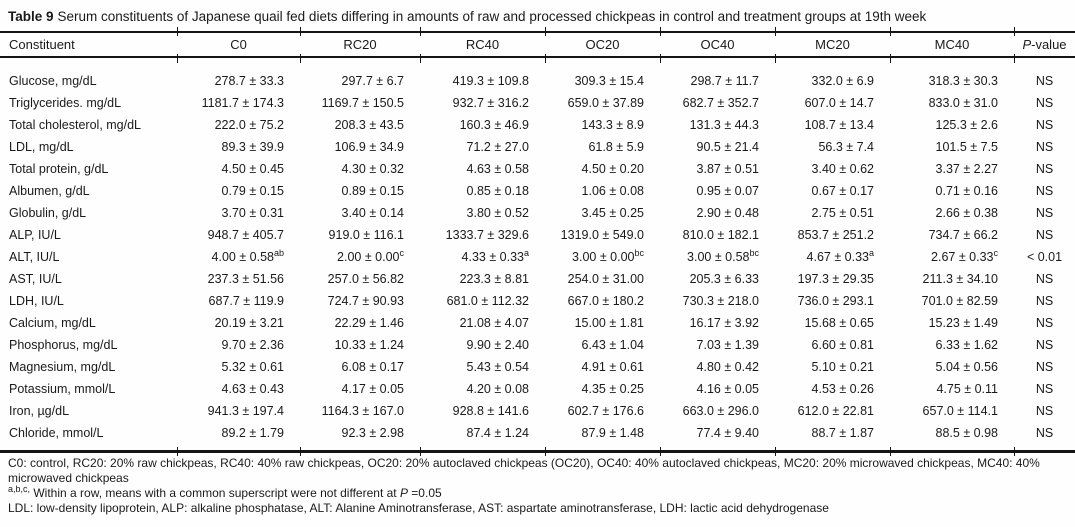 This screenshot has height=527, width=1075. I want to click on value-cell: 131.3 ± 44.3, so click(724, 125).